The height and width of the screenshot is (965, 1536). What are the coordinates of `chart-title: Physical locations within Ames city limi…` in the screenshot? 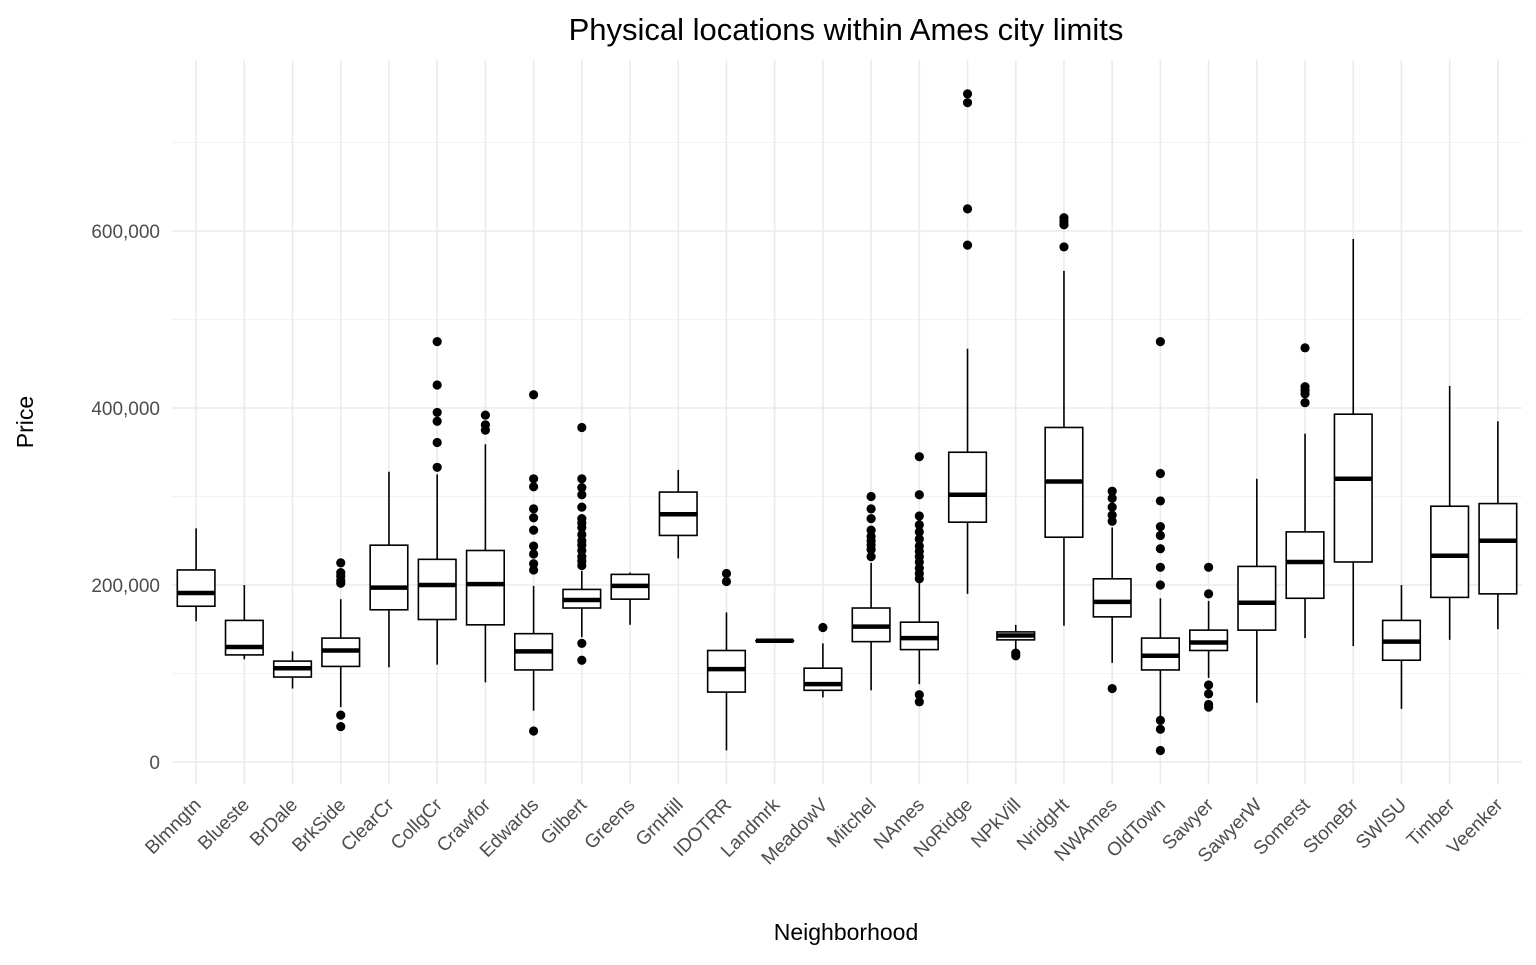 It's located at (846, 29).